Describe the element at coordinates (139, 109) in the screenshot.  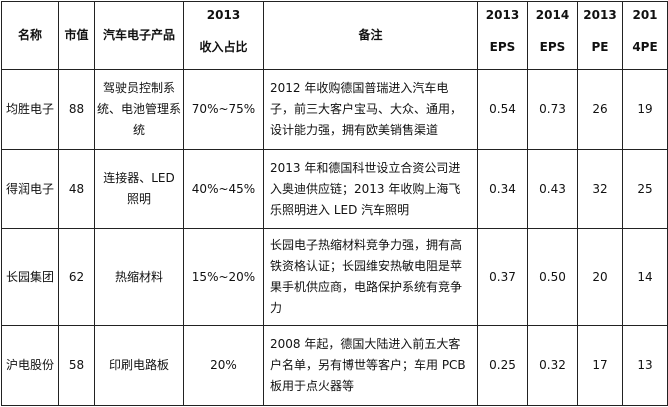
I see `product: 驾驶员控制系统、电池管理系统` at that location.